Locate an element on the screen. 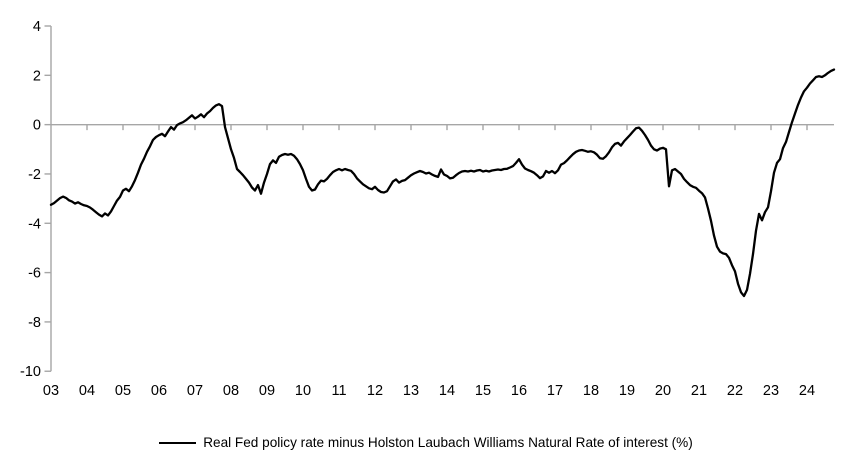 This screenshot has width=852, height=471. x-tick-label: 14 is located at coordinates (447, 391).